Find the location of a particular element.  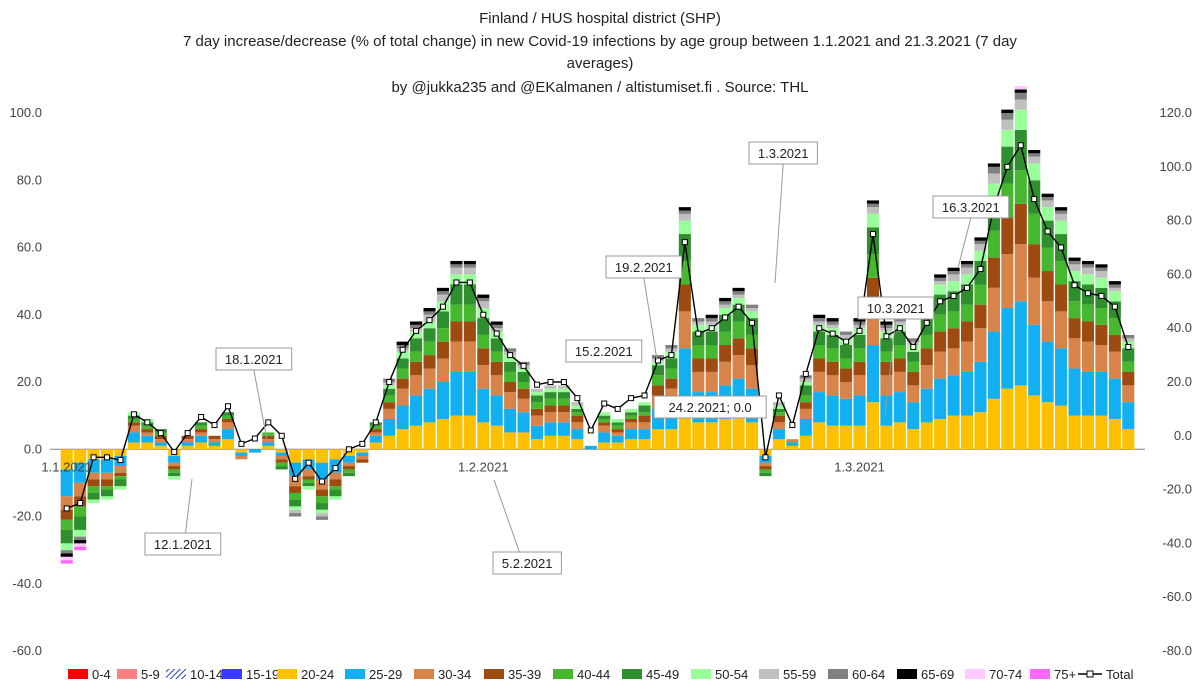

callout-leader is located at coordinates (890, 367).